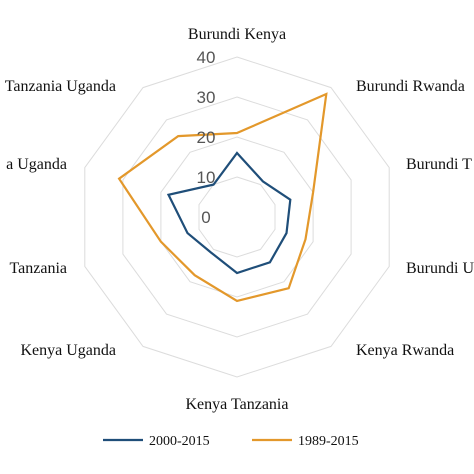  What do you see at coordinates (237, 404) in the screenshot?
I see `category-label: Kenya Tanzania` at bounding box center [237, 404].